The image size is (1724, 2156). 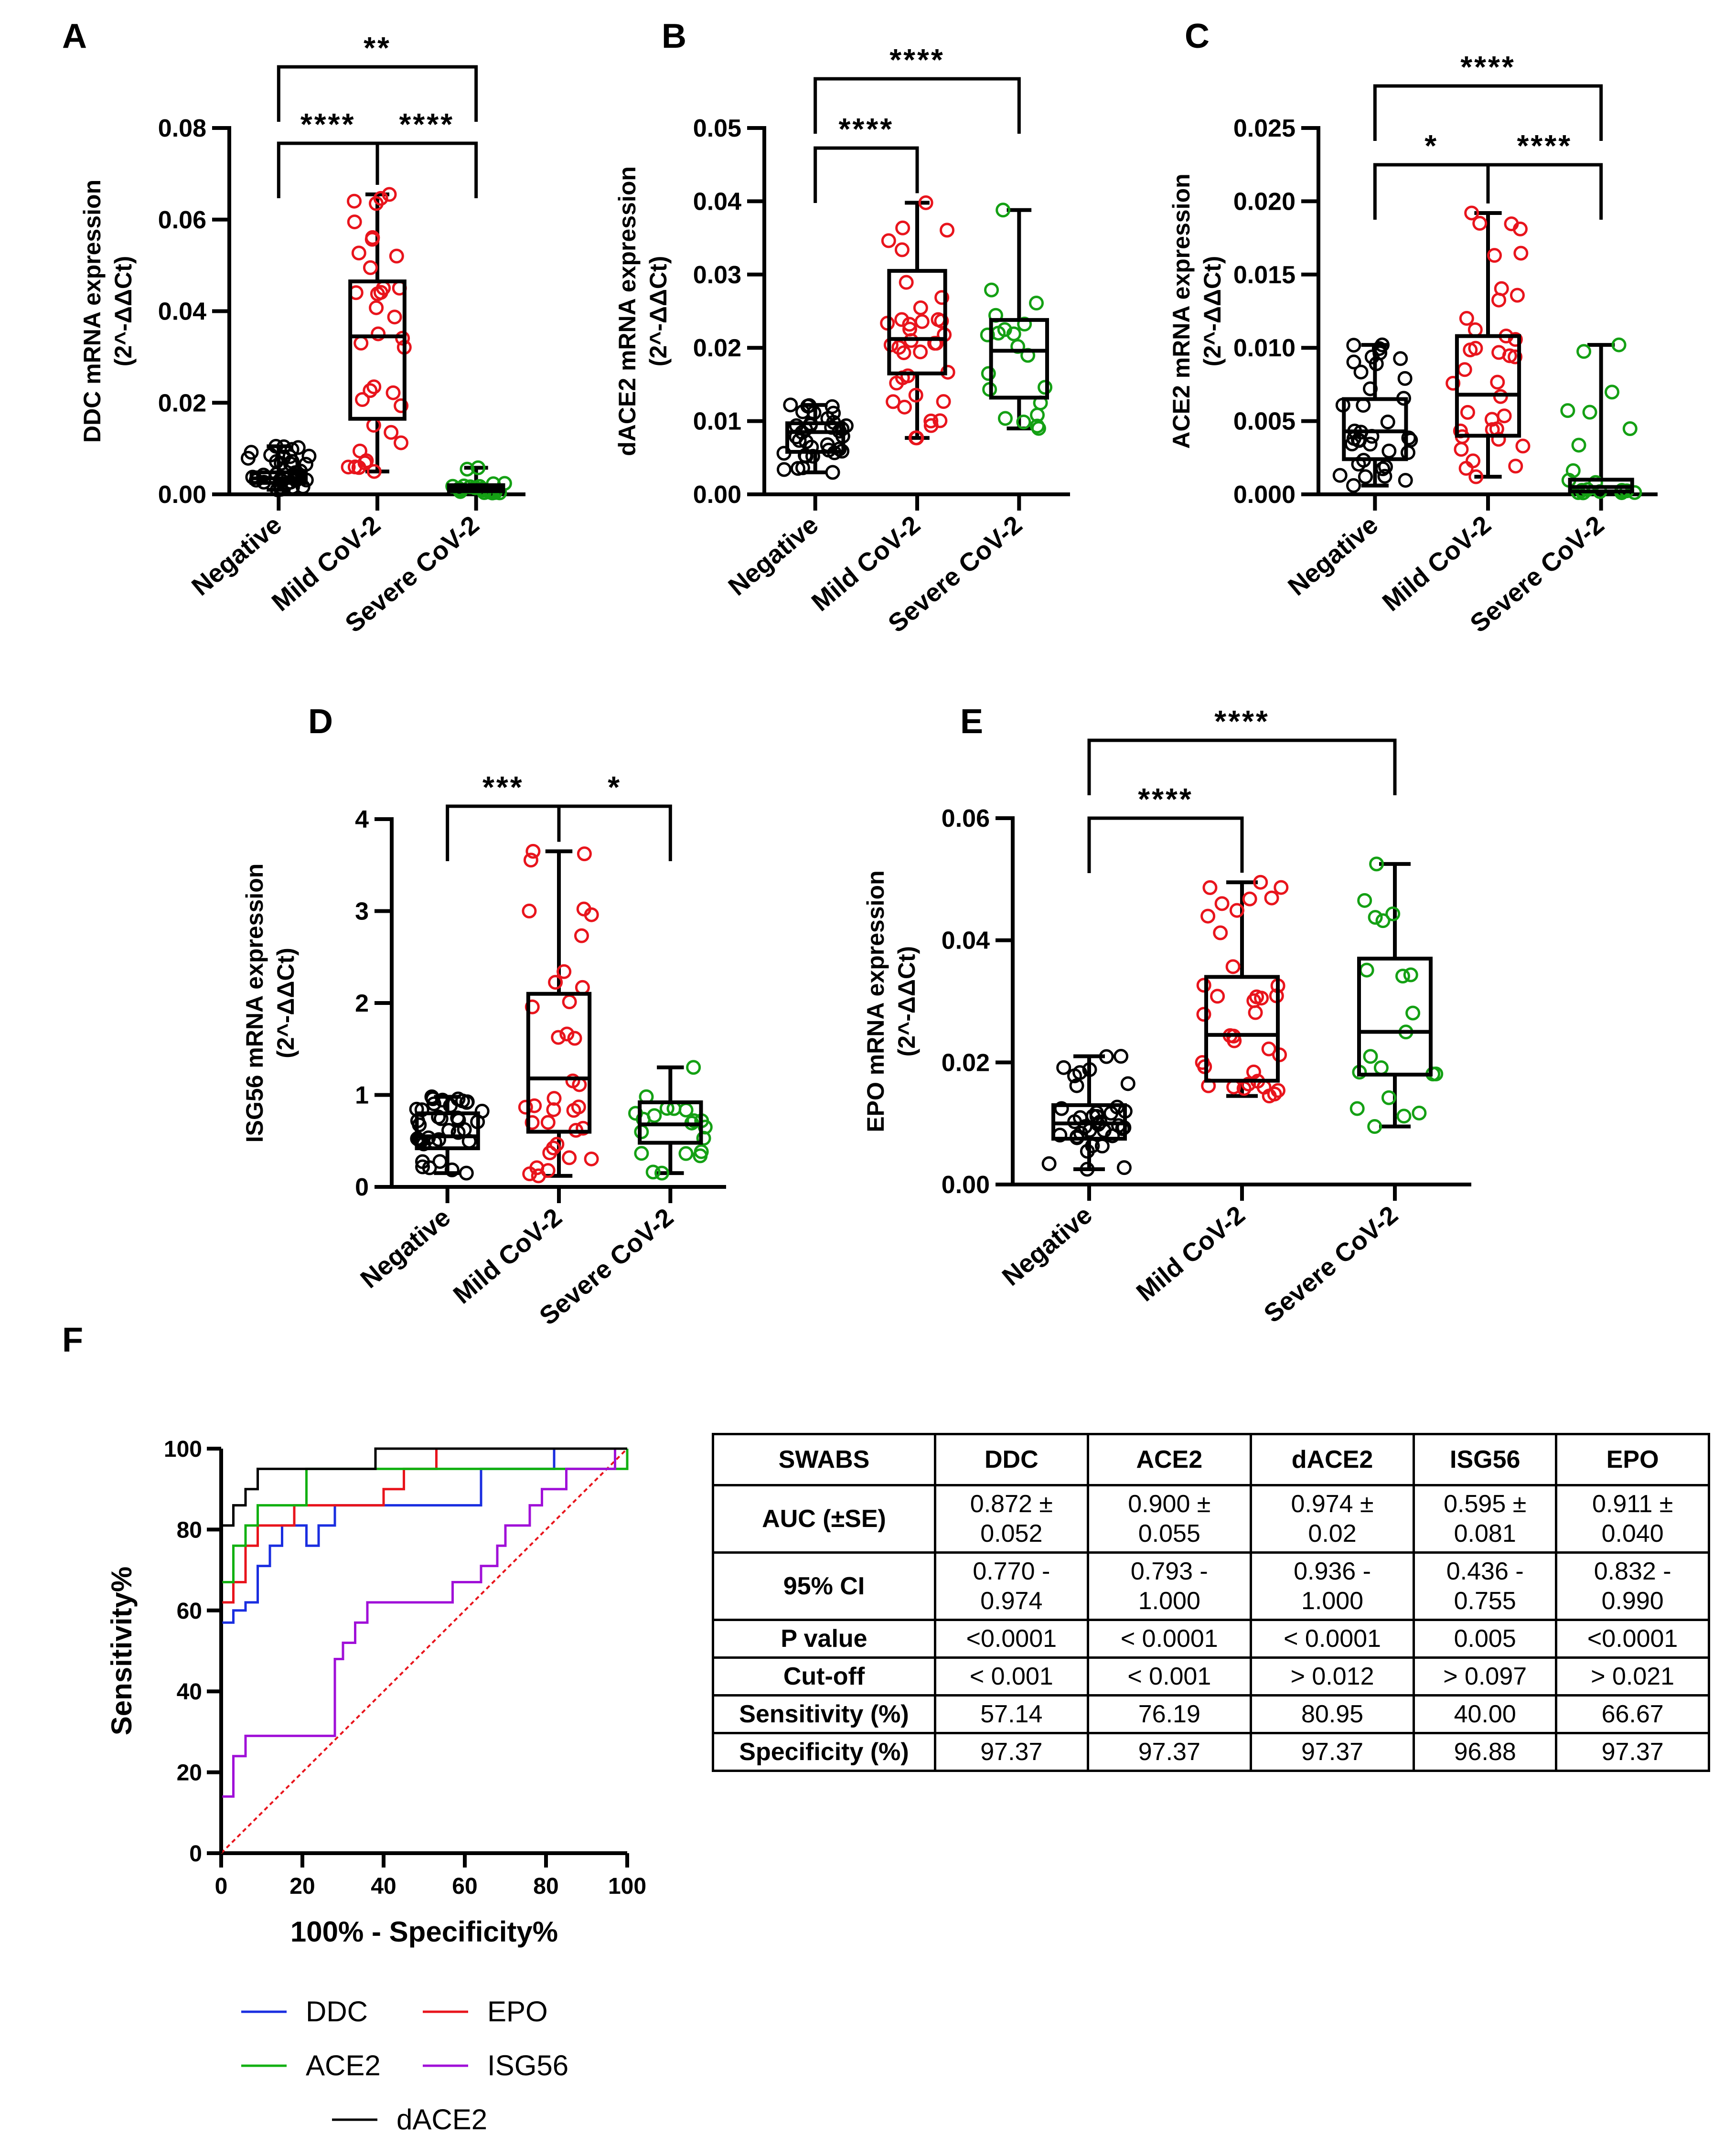 I want to click on table-cell-line: 1.000, so click(x=1169, y=1601).